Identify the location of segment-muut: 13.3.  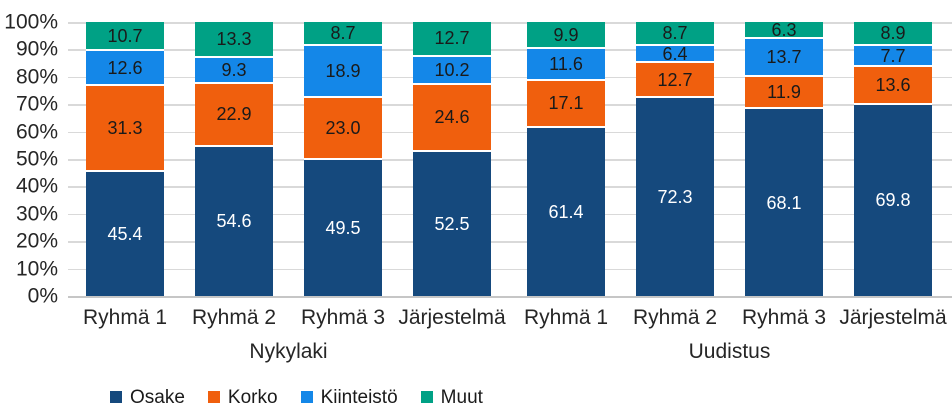
(234, 40).